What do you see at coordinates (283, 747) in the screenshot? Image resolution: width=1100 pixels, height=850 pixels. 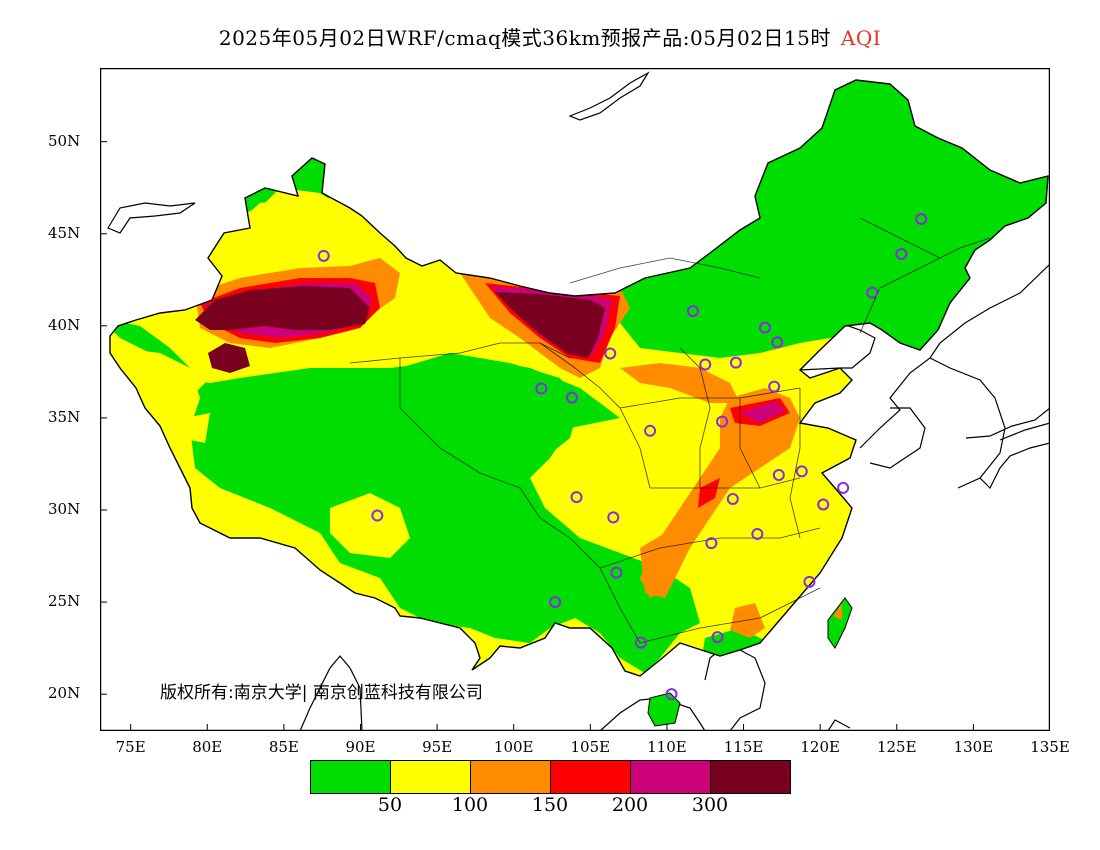 I see `lon-label: 85E` at bounding box center [283, 747].